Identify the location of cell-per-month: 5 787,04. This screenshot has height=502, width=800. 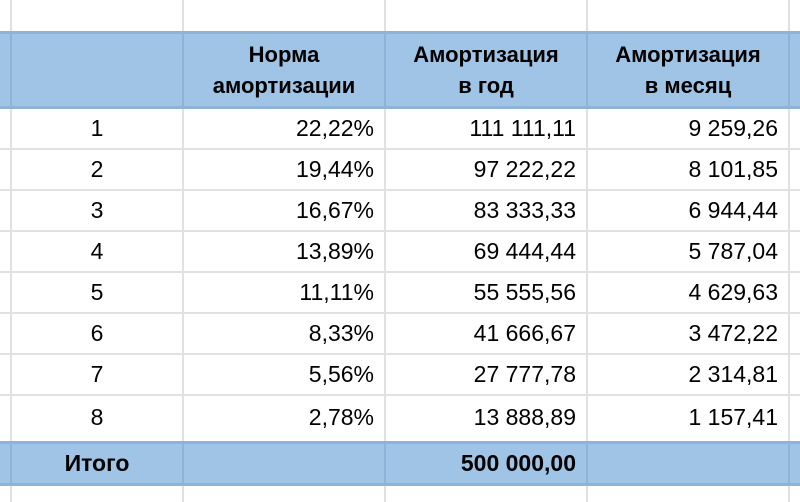
(733, 251).